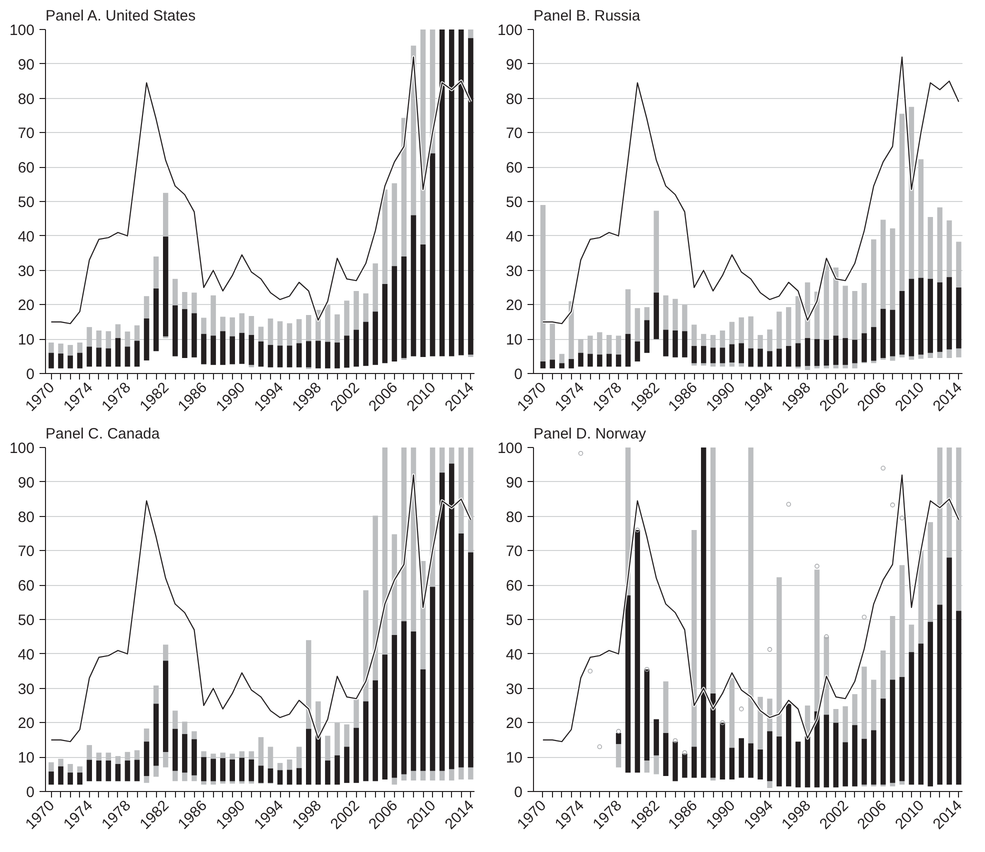 This screenshot has height=852, width=985. I want to click on chart-title: Panel B. Russia, so click(587, 16).